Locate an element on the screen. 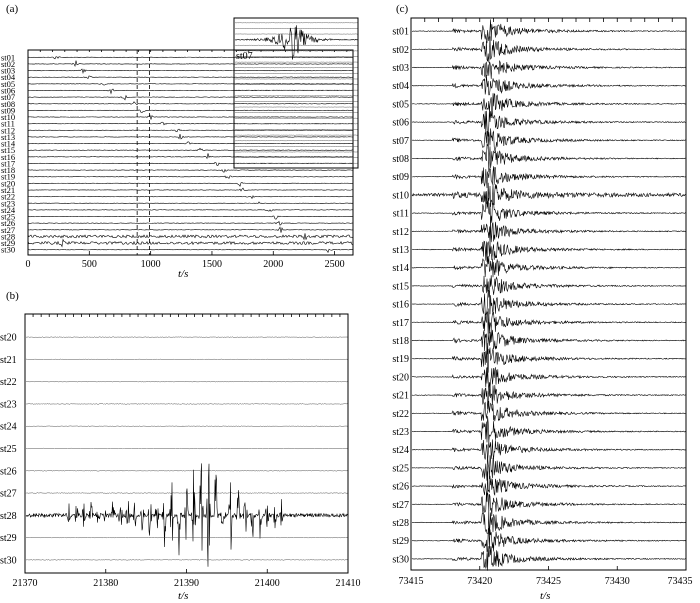 The image size is (700, 603). c-station-label-st11: st11 is located at coordinates (401, 214).